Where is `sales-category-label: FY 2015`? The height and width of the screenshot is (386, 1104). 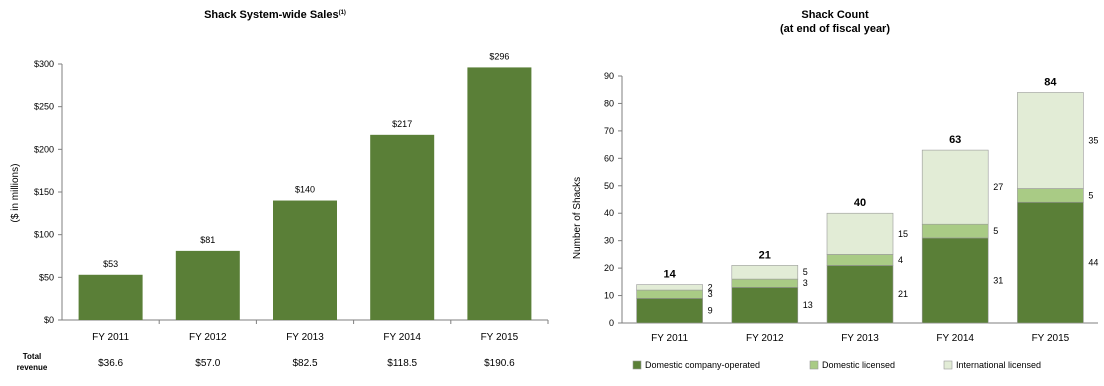 sales-category-label: FY 2015 is located at coordinates (500, 337).